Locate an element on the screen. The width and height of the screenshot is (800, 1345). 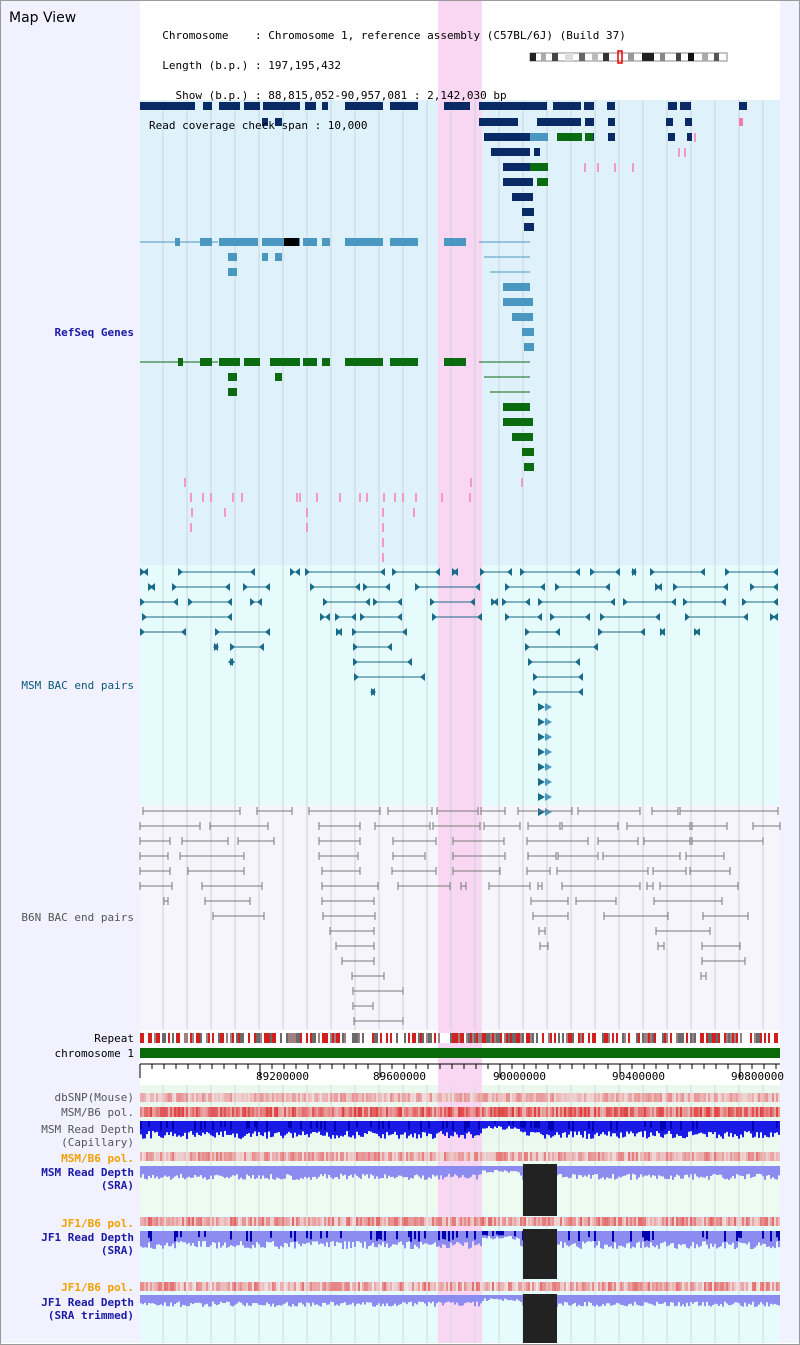
track-label-msm-bac: MSM BAC end pairs is located at coordinates (77, 685).